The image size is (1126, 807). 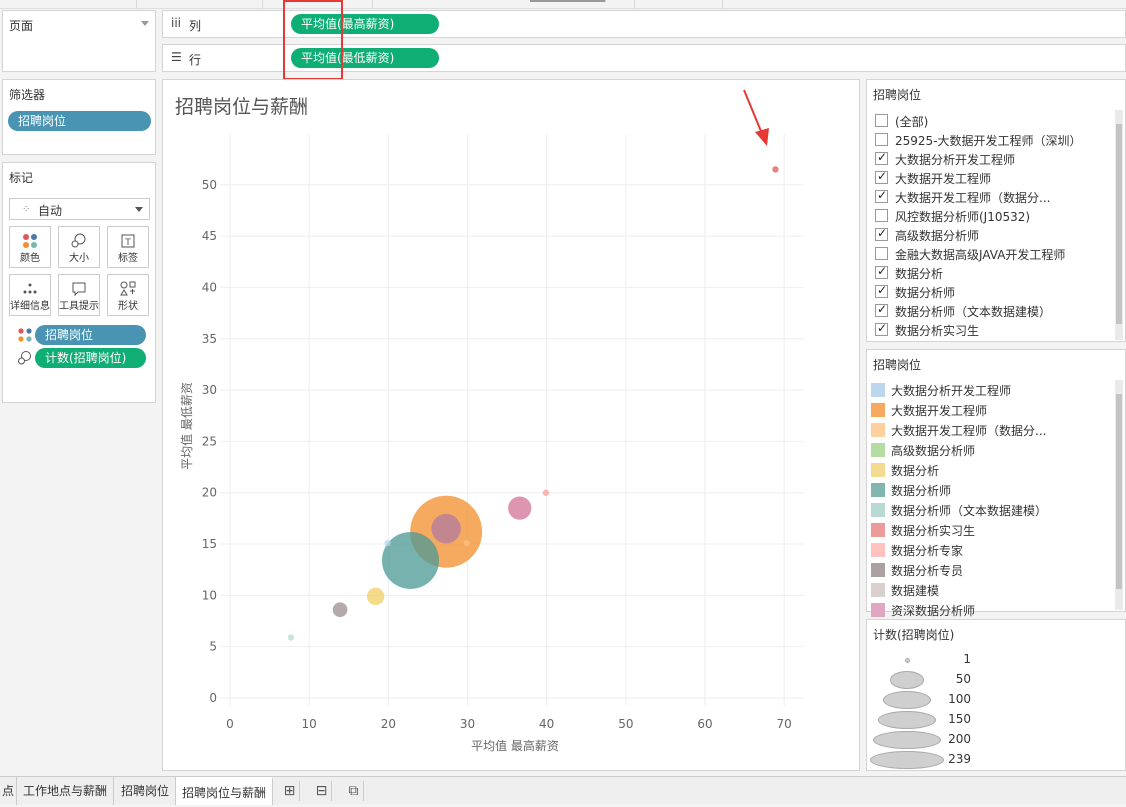 What do you see at coordinates (995, 311) in the screenshot?
I see `filter-list-item: 数据分析师（文本数据建模）` at bounding box center [995, 311].